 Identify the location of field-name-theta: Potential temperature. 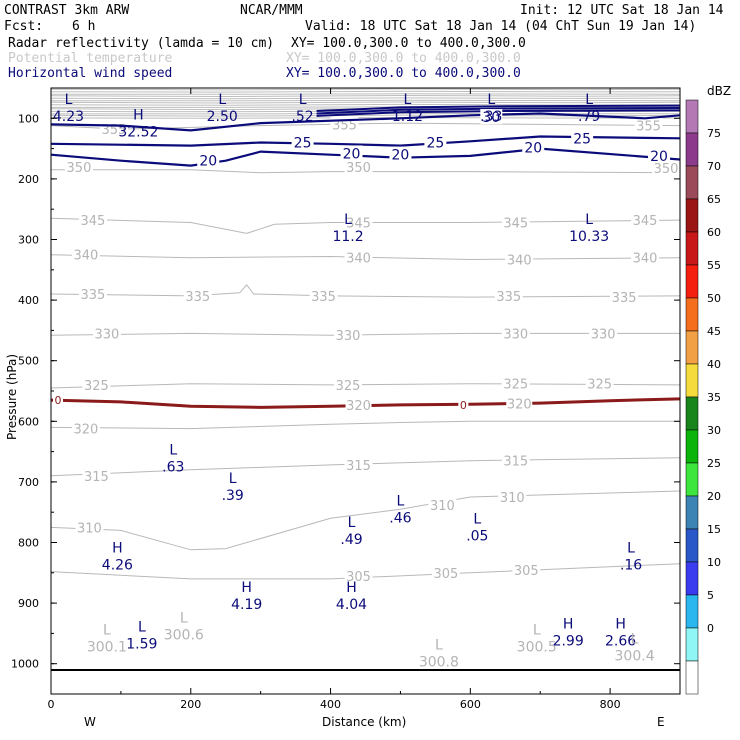
(90, 58).